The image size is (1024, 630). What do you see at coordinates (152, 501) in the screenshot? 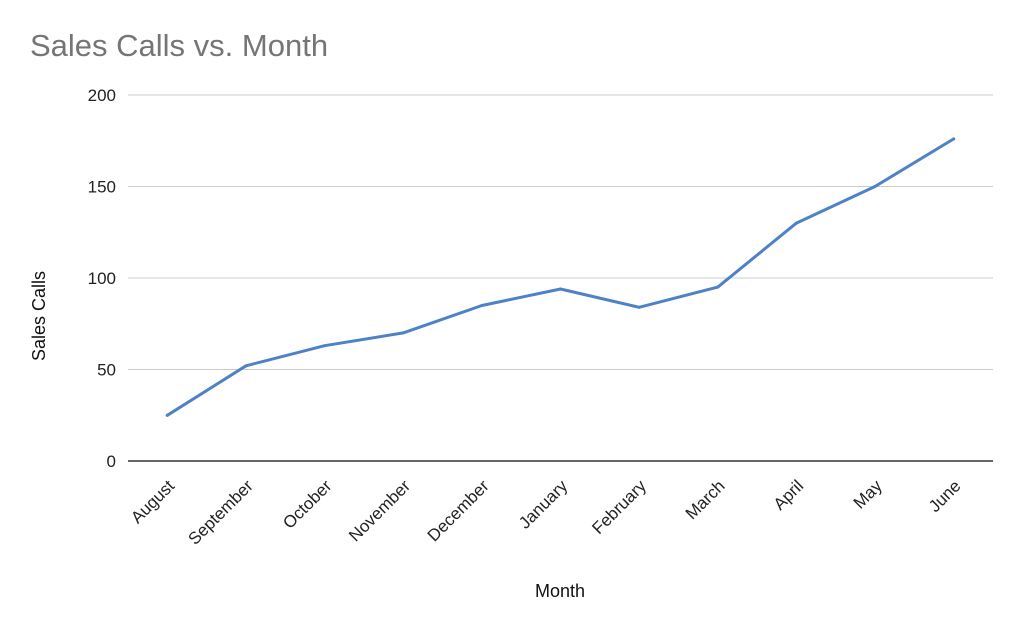
I see `x-tick-label: August` at bounding box center [152, 501].